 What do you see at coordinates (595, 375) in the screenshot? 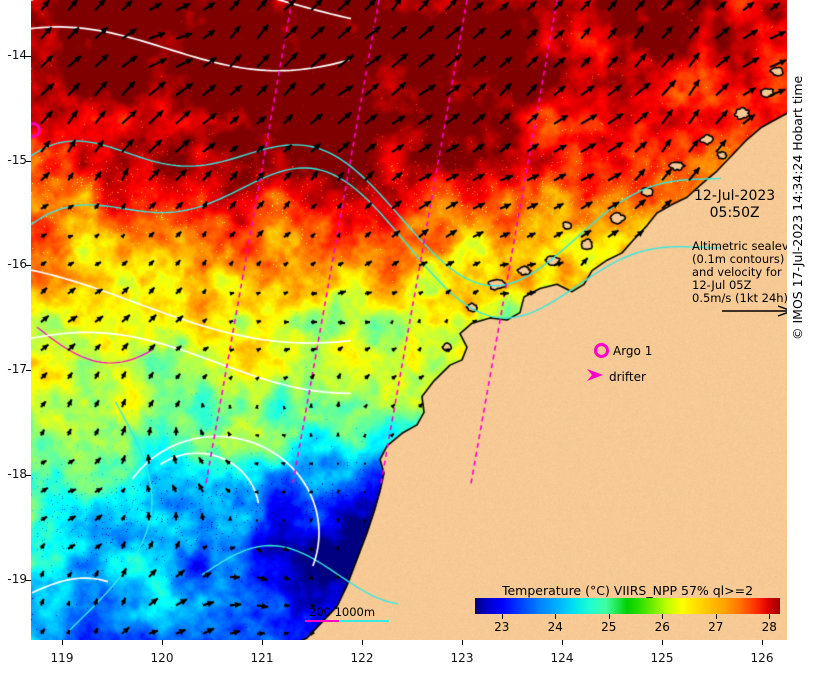
I see `magenta-arrowhead-icon` at bounding box center [595, 375].